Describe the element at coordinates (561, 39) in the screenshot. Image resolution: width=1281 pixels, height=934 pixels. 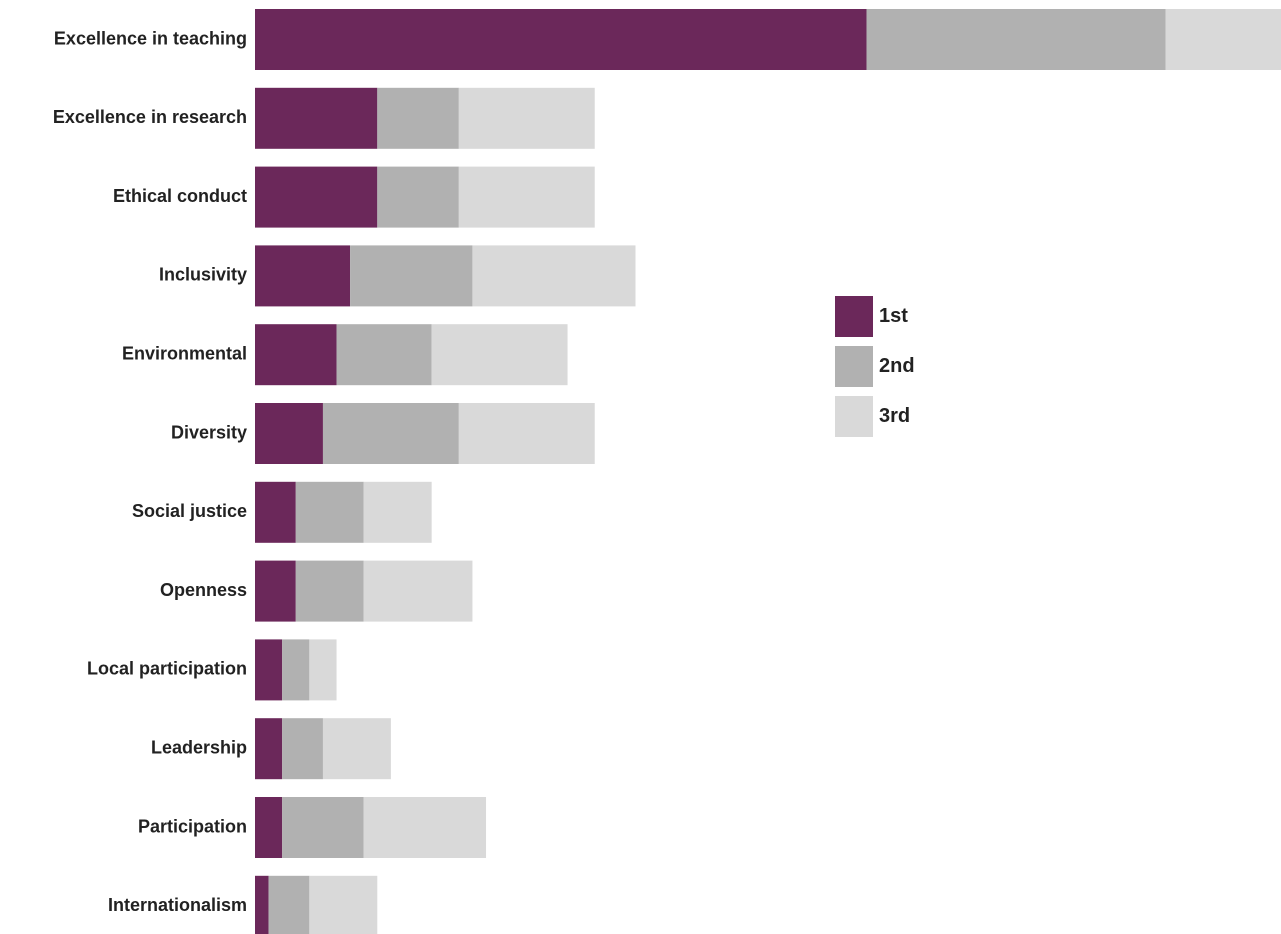
I see `bar-excellence-in-teaching-1st` at that location.